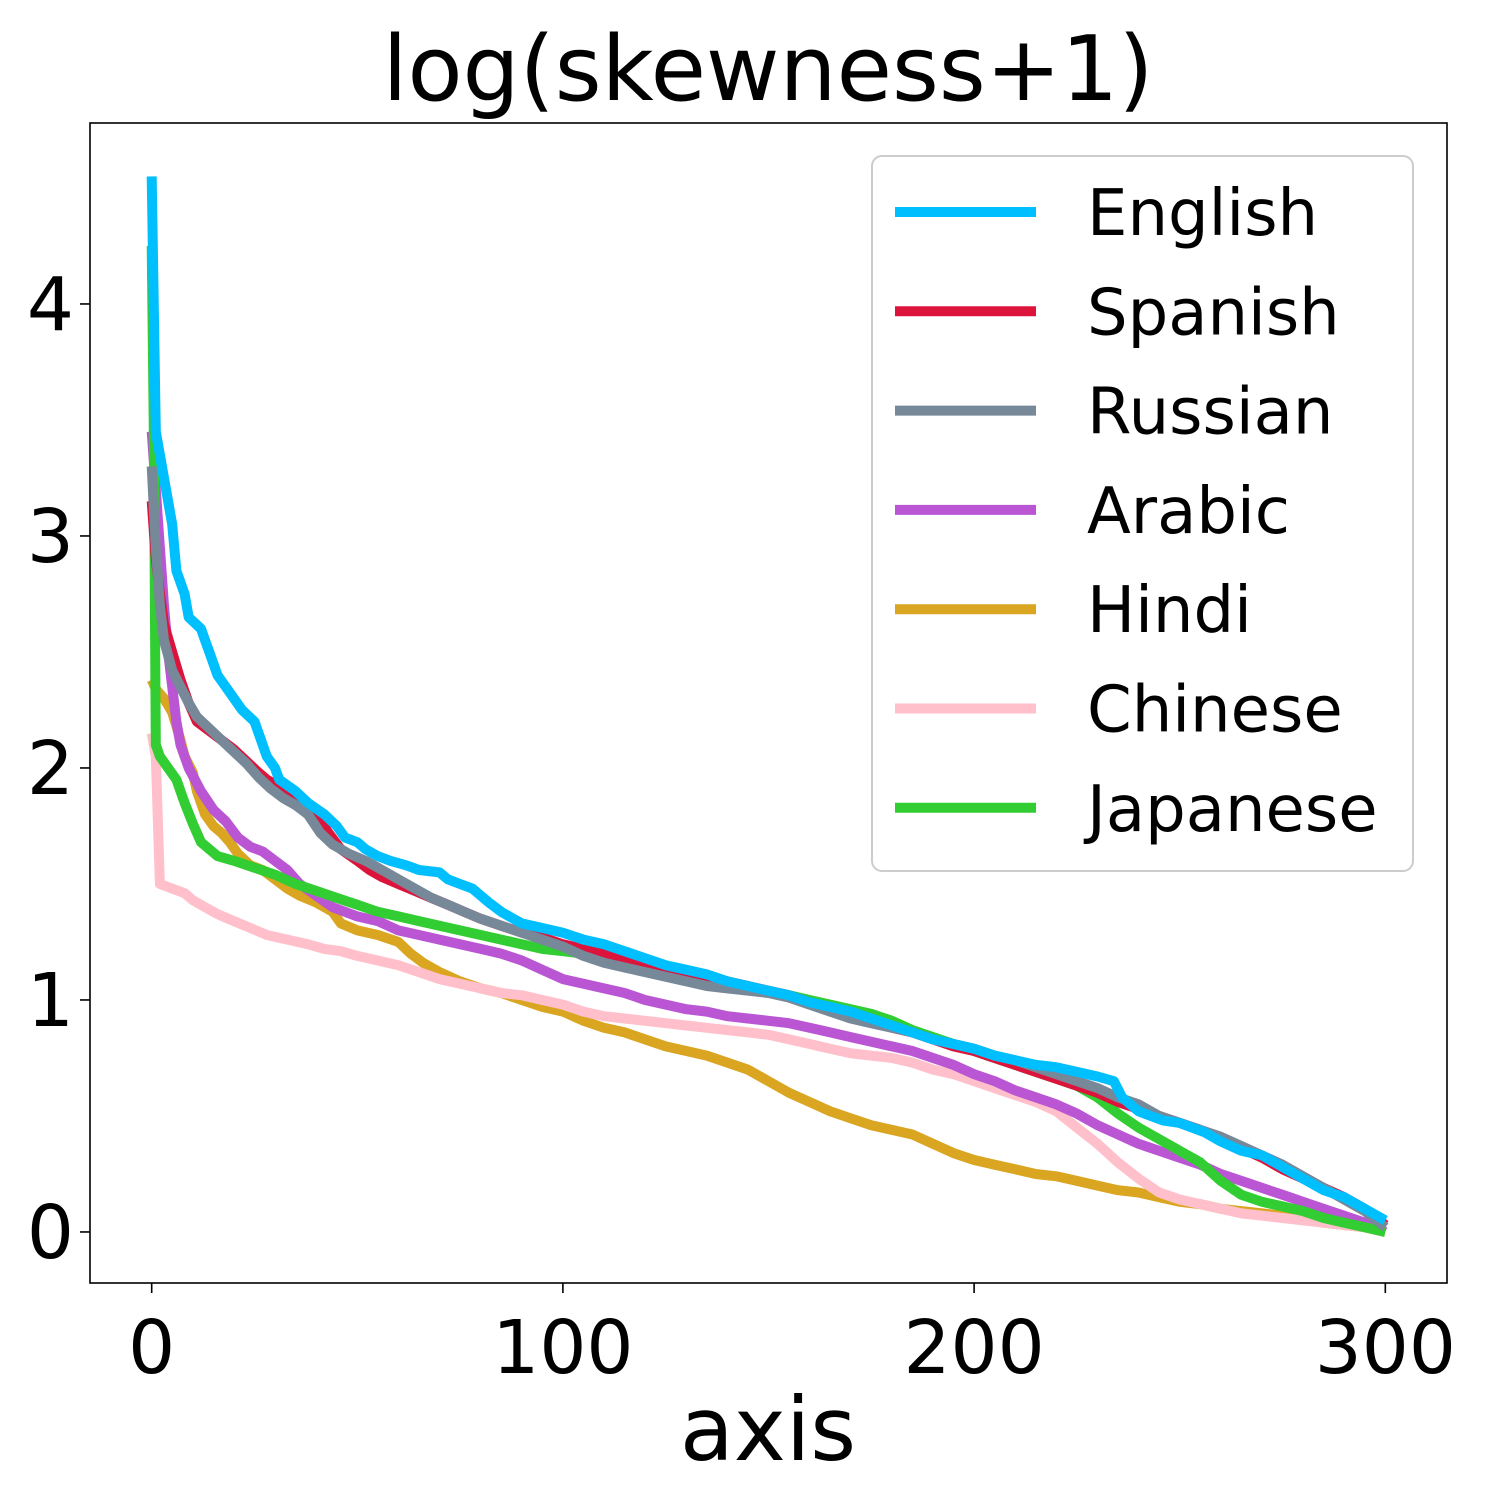  I want to click on legend-label-chinese: Chinese, so click(1215, 711).